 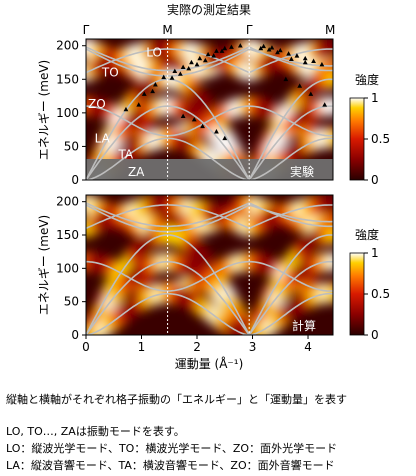 What do you see at coordinates (209, 169) in the screenshot?
I see `experiment-masked-band` at bounding box center [209, 169].